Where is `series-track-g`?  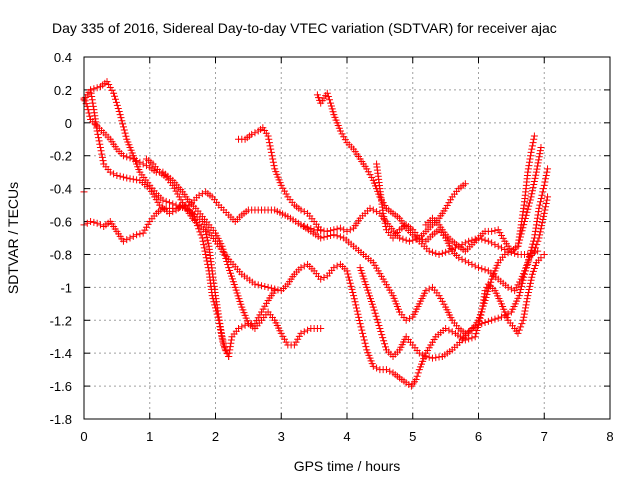
series-track-g is located at coordinates (427, 173).